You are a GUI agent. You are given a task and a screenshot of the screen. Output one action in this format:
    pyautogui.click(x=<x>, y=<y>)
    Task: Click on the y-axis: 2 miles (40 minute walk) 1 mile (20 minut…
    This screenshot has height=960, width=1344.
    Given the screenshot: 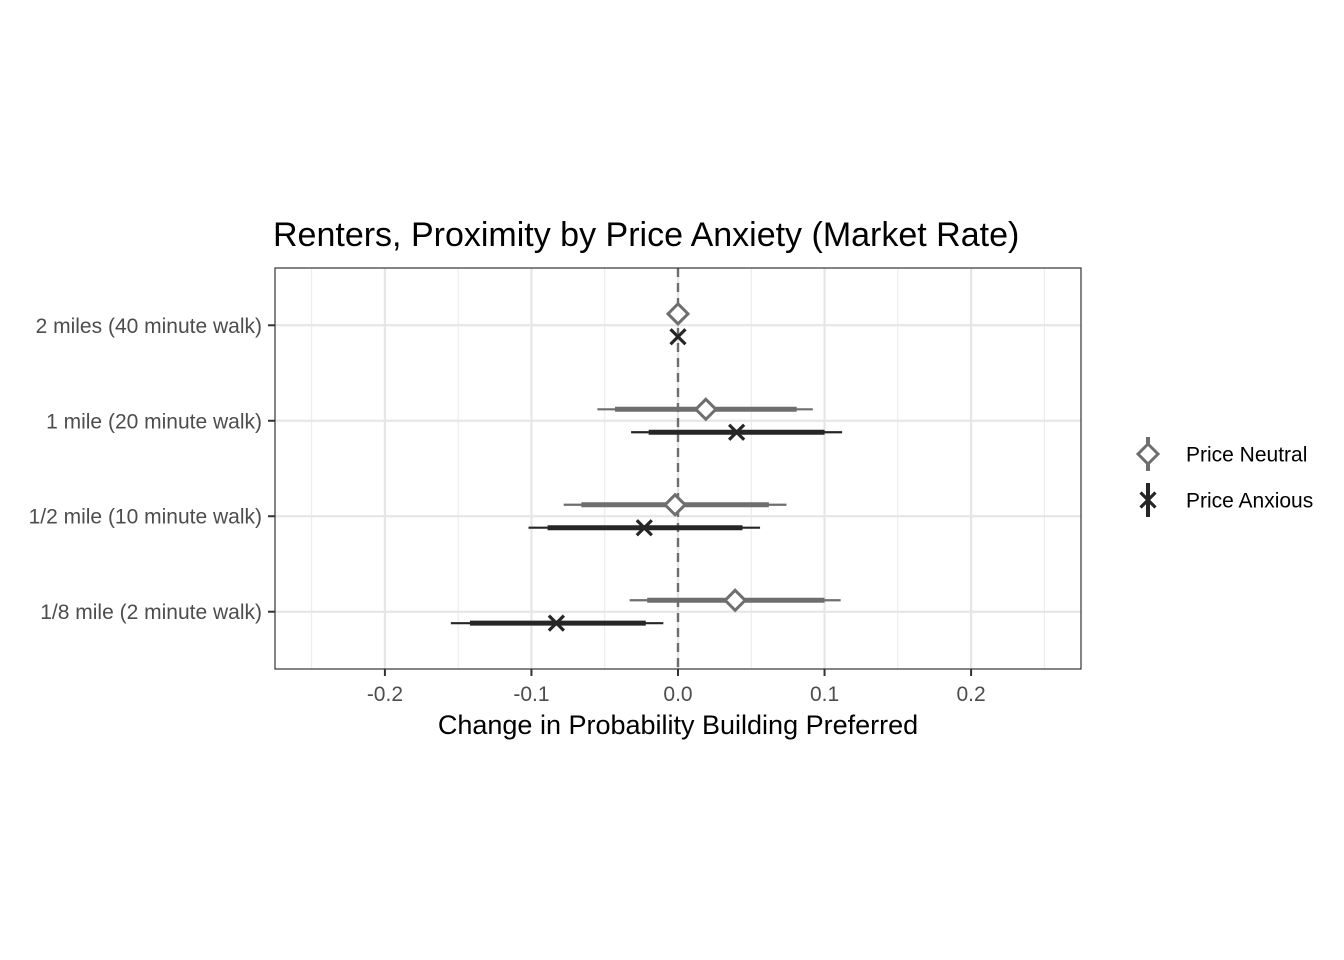 What is the action you would take?
    pyautogui.click(x=152, y=469)
    